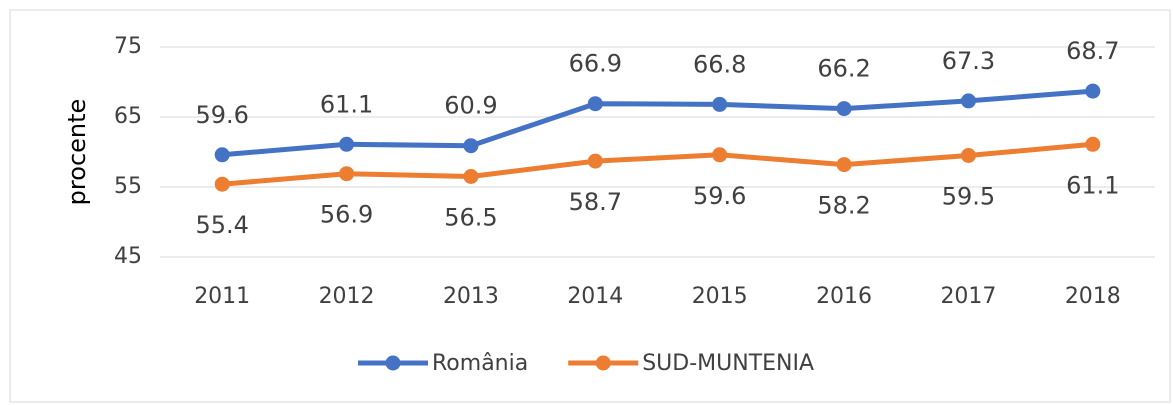 This screenshot has height=405, width=1173. What do you see at coordinates (470, 218) in the screenshot?
I see `data-label: 56.5` at bounding box center [470, 218].